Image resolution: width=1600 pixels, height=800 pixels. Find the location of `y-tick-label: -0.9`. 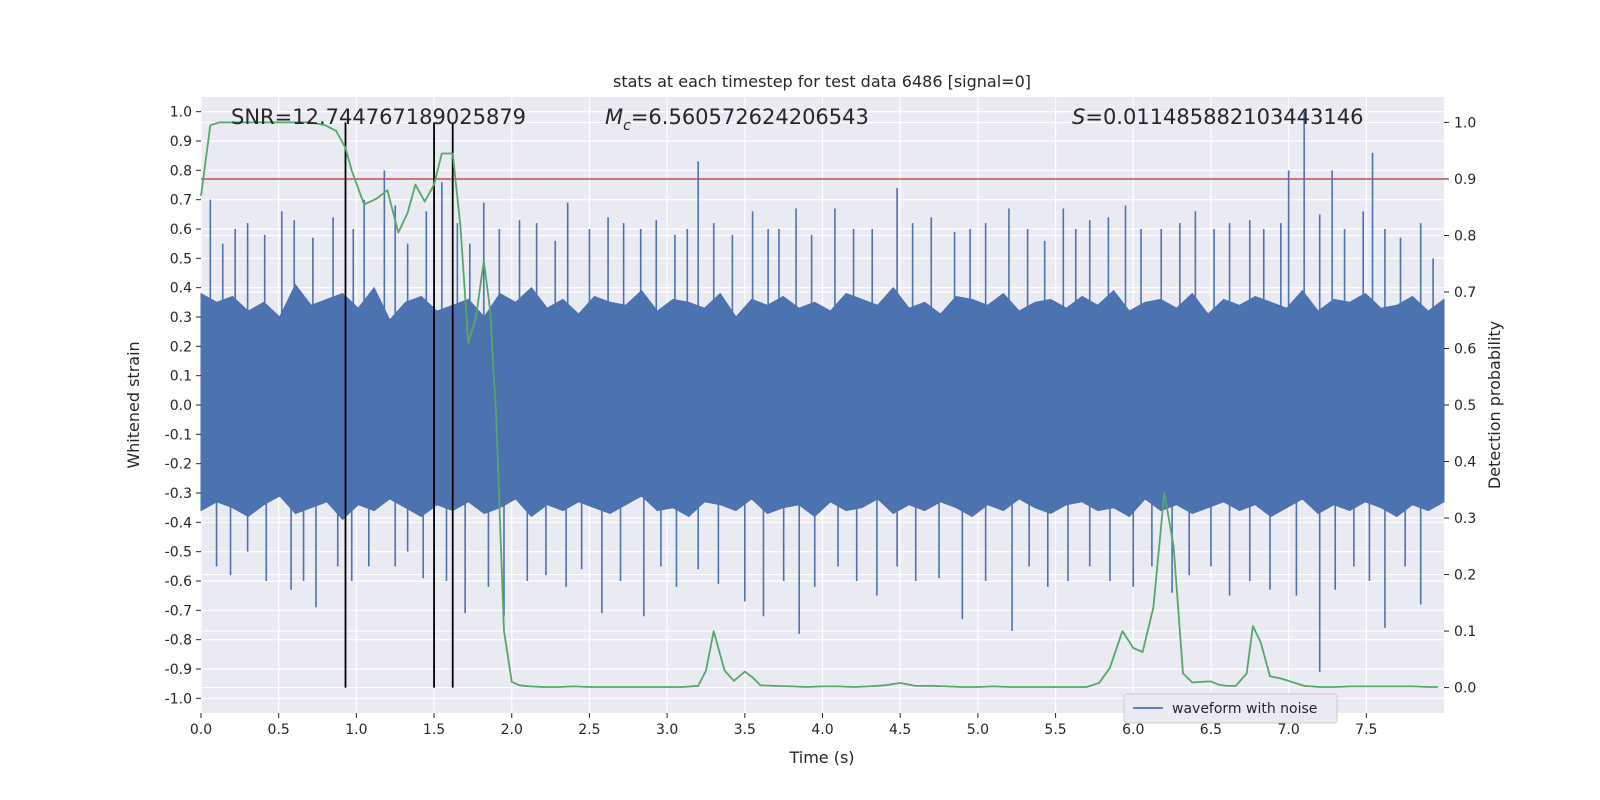

y-tick-label: -0.9 is located at coordinates (178, 670).